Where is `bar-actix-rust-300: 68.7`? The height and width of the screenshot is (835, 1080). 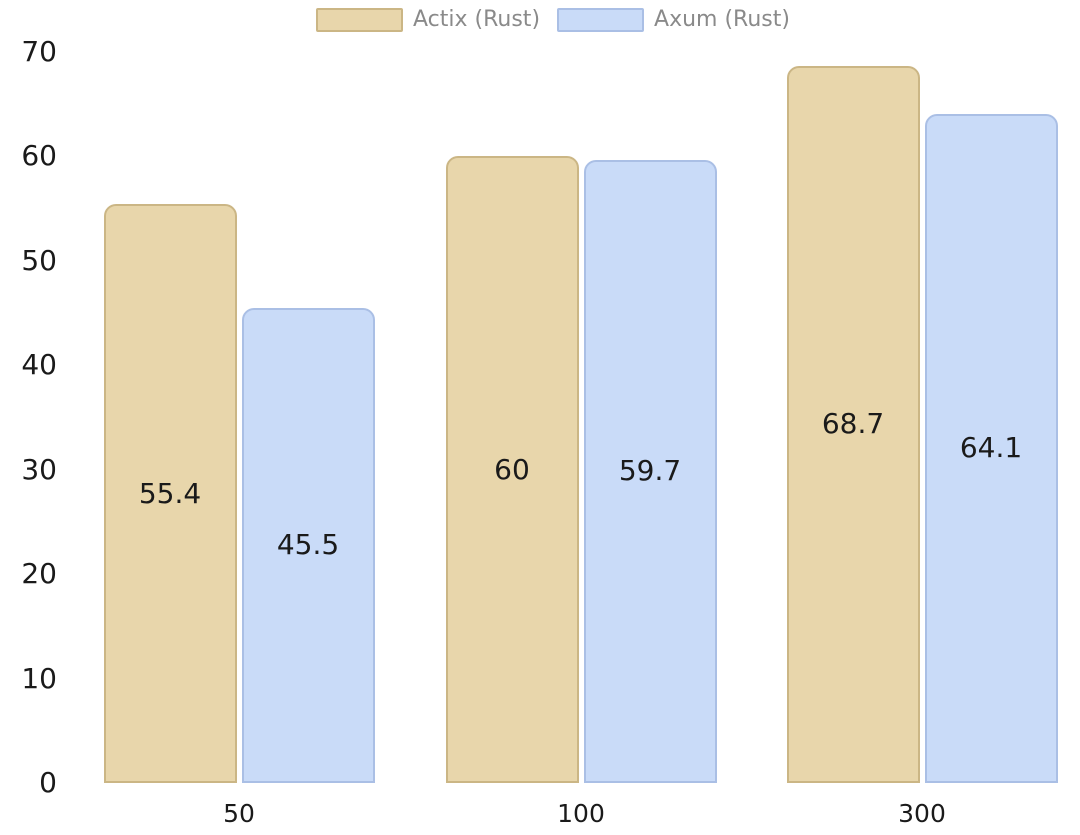
bar-actix-rust-300: 68.7 is located at coordinates (853, 424).